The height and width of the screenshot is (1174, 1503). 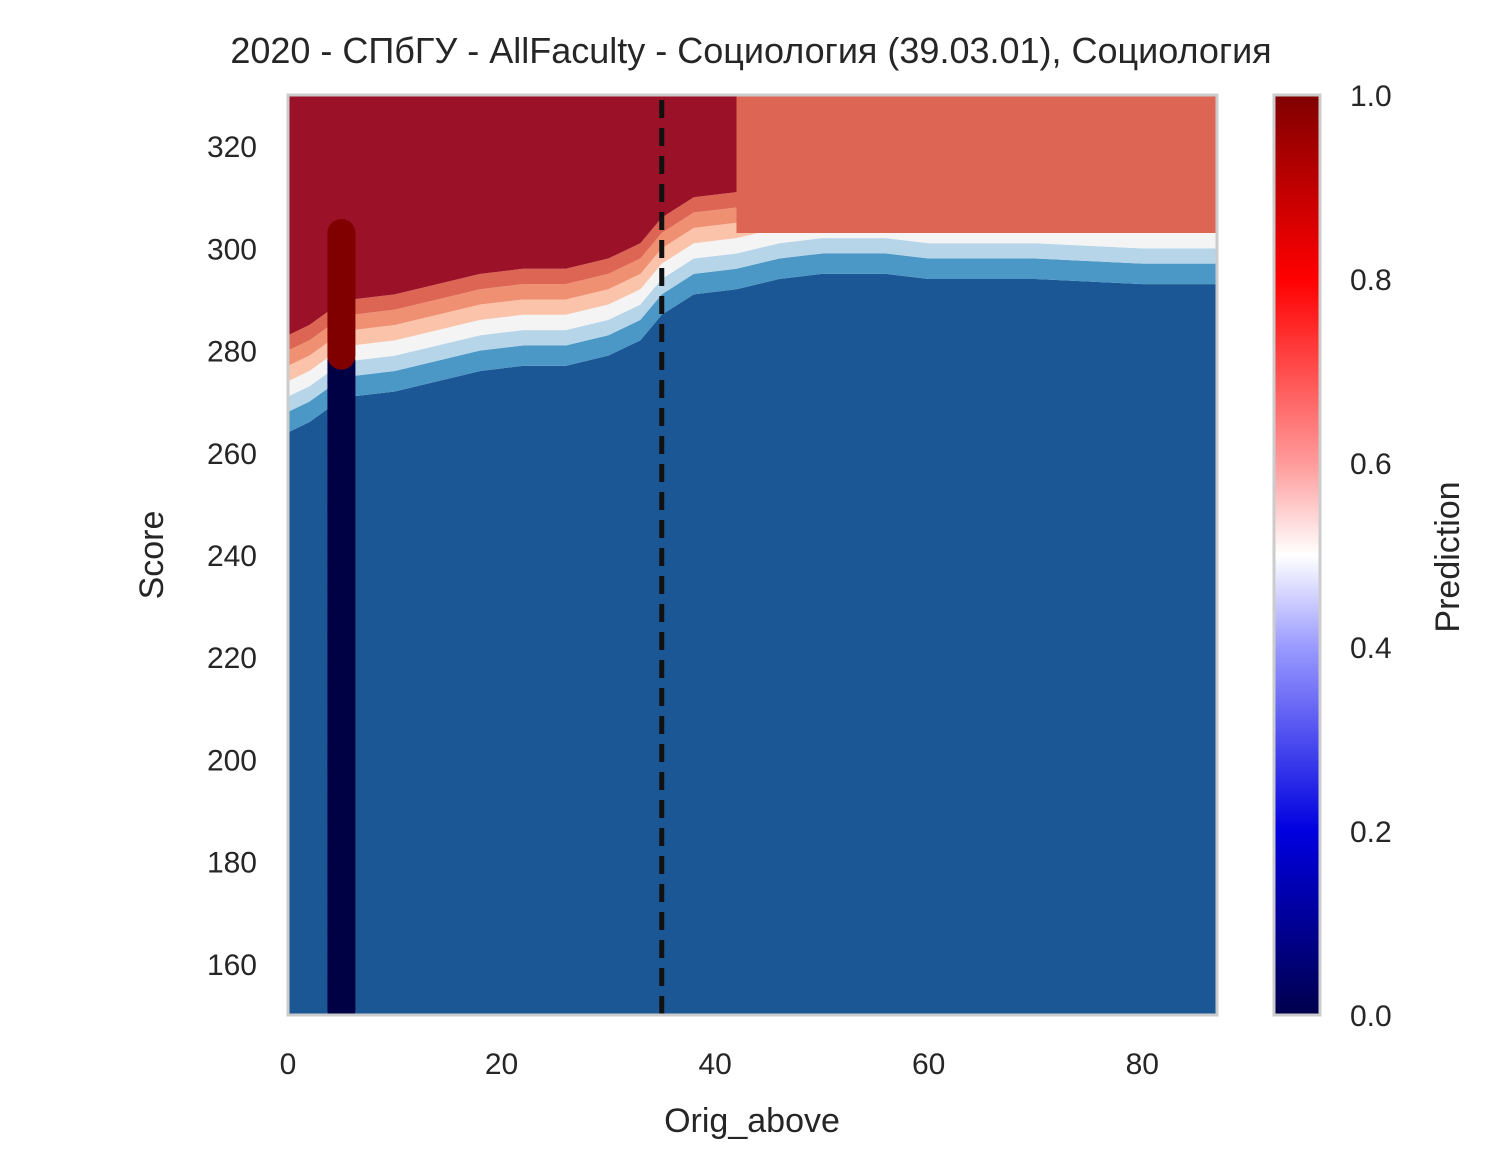 I want to click on x-axis-label: Orig_above, so click(x=752, y=1121).